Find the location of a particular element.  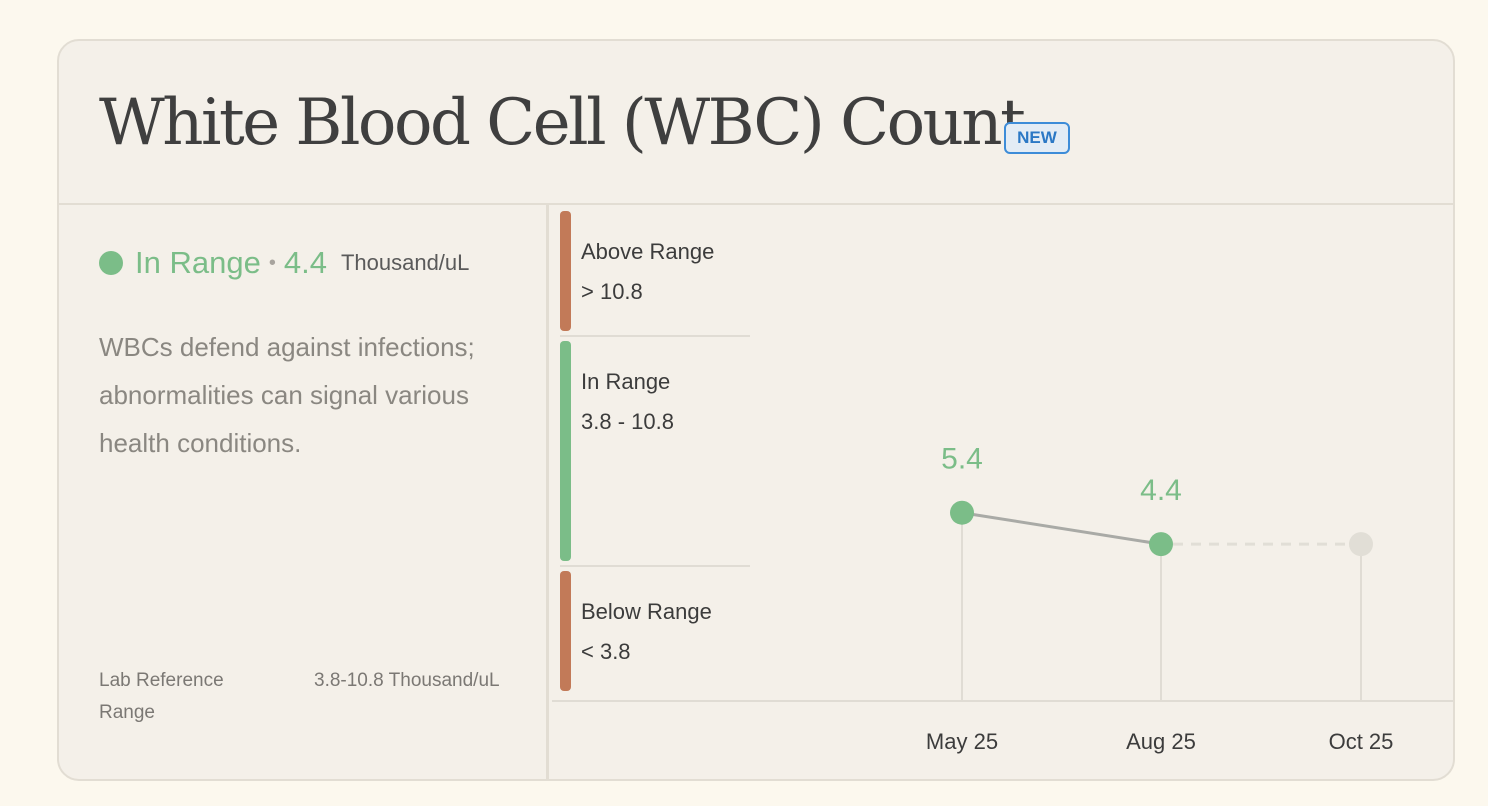

data-label-1: 4.4 is located at coordinates (1161, 490).